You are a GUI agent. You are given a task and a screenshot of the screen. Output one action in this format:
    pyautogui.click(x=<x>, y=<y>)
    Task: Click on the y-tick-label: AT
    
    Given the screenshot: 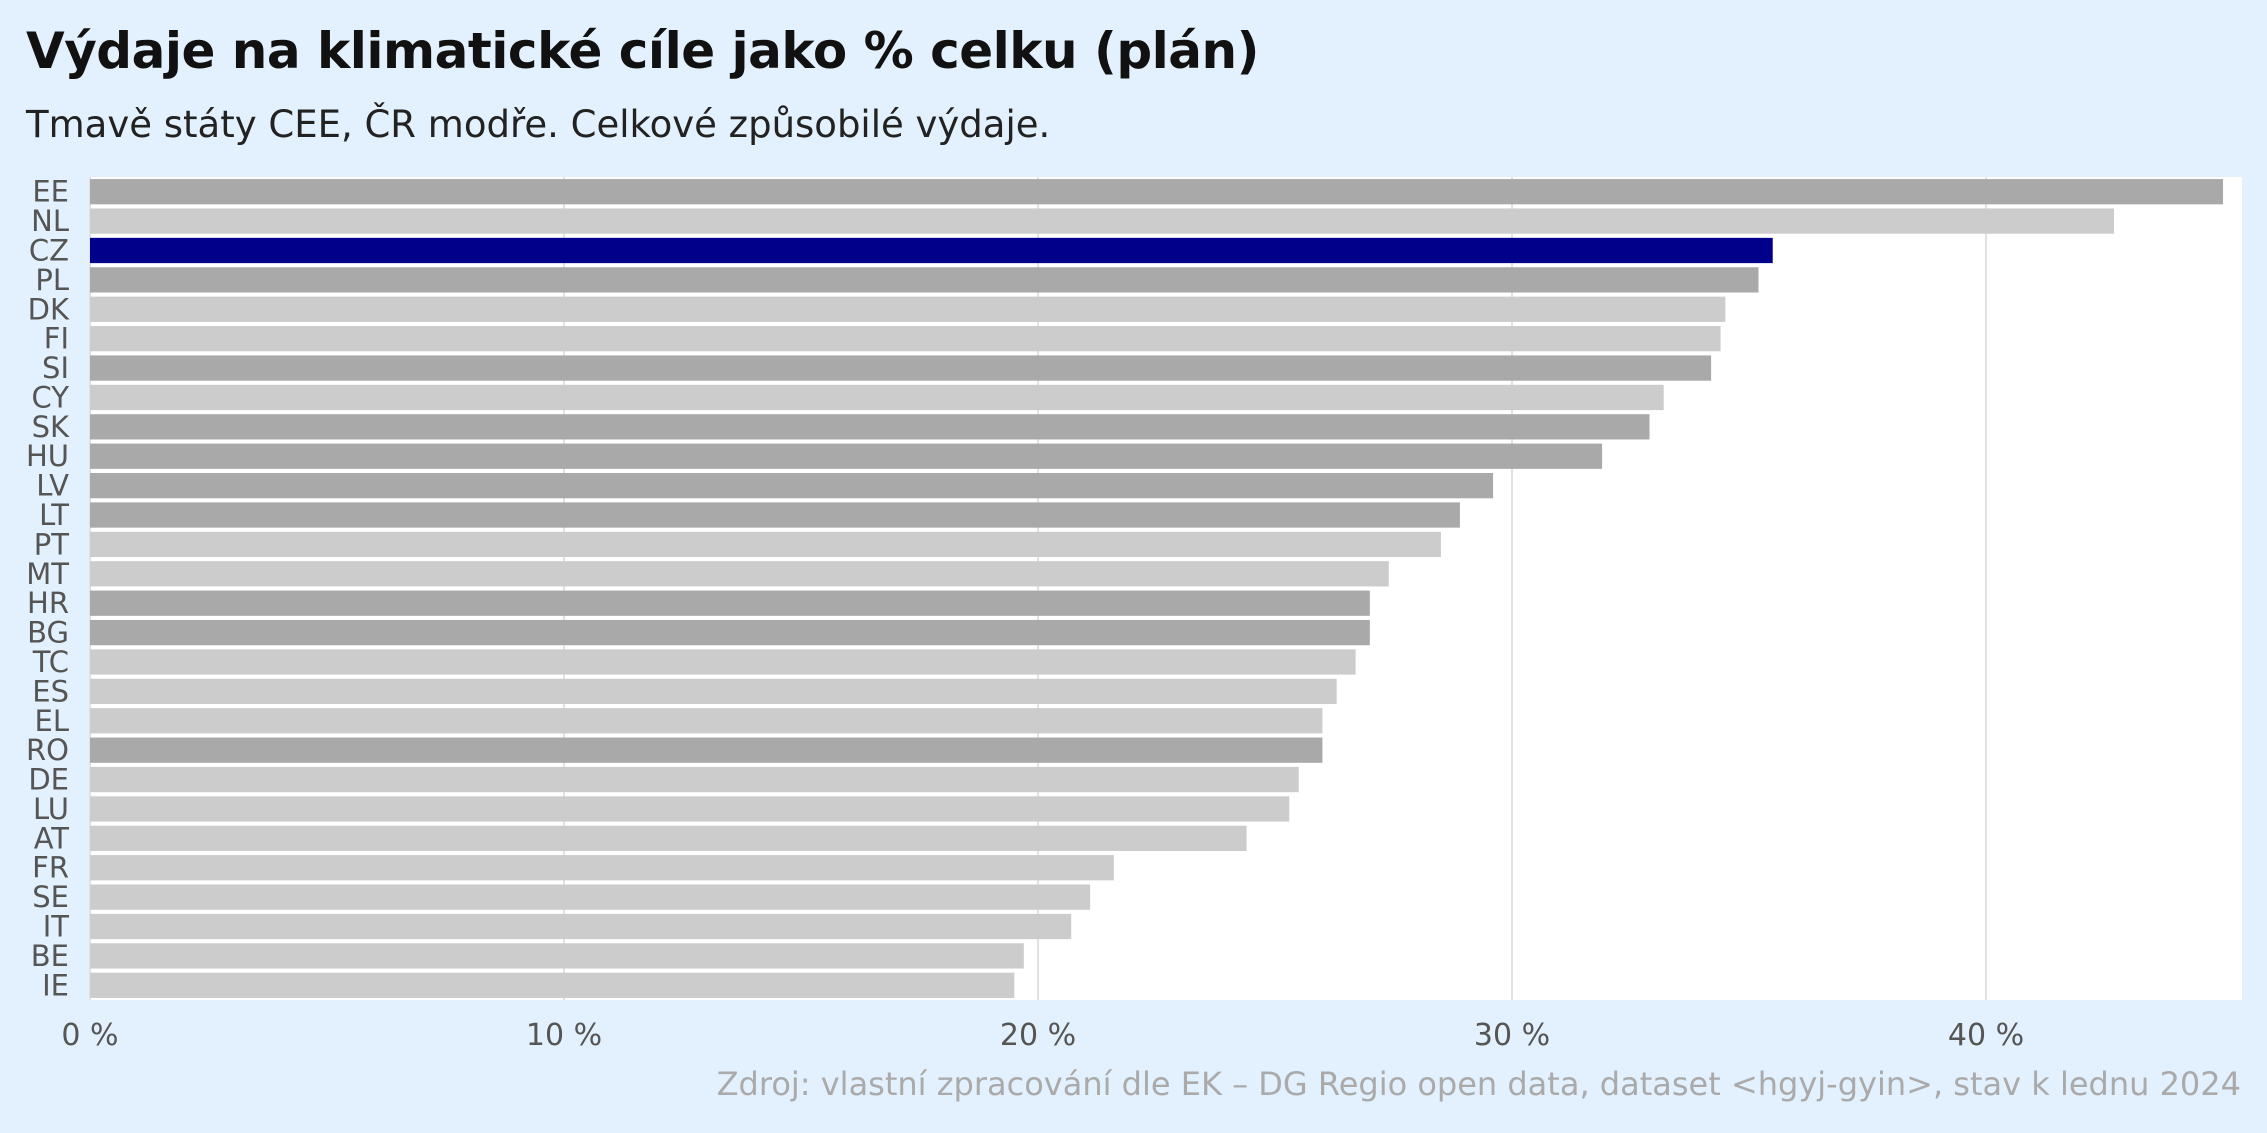 What is the action you would take?
    pyautogui.click(x=52, y=838)
    